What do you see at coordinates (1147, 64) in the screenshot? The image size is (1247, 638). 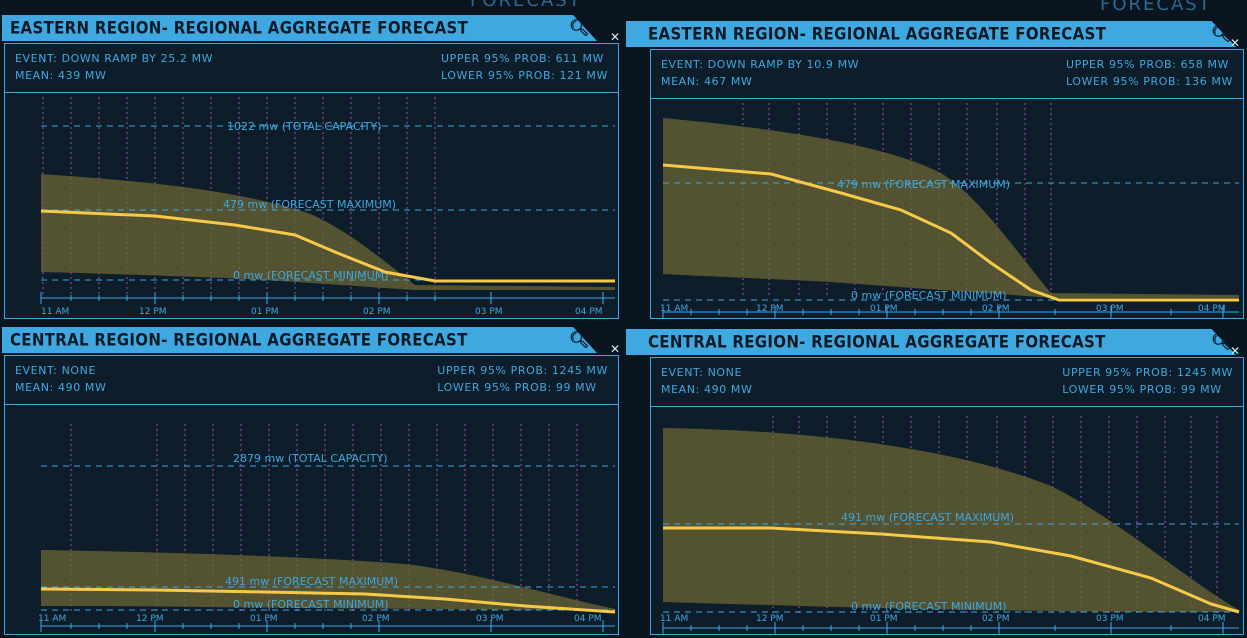 I see `upper-prob-text: UPPER 95% PROB: 658 mw` at bounding box center [1147, 64].